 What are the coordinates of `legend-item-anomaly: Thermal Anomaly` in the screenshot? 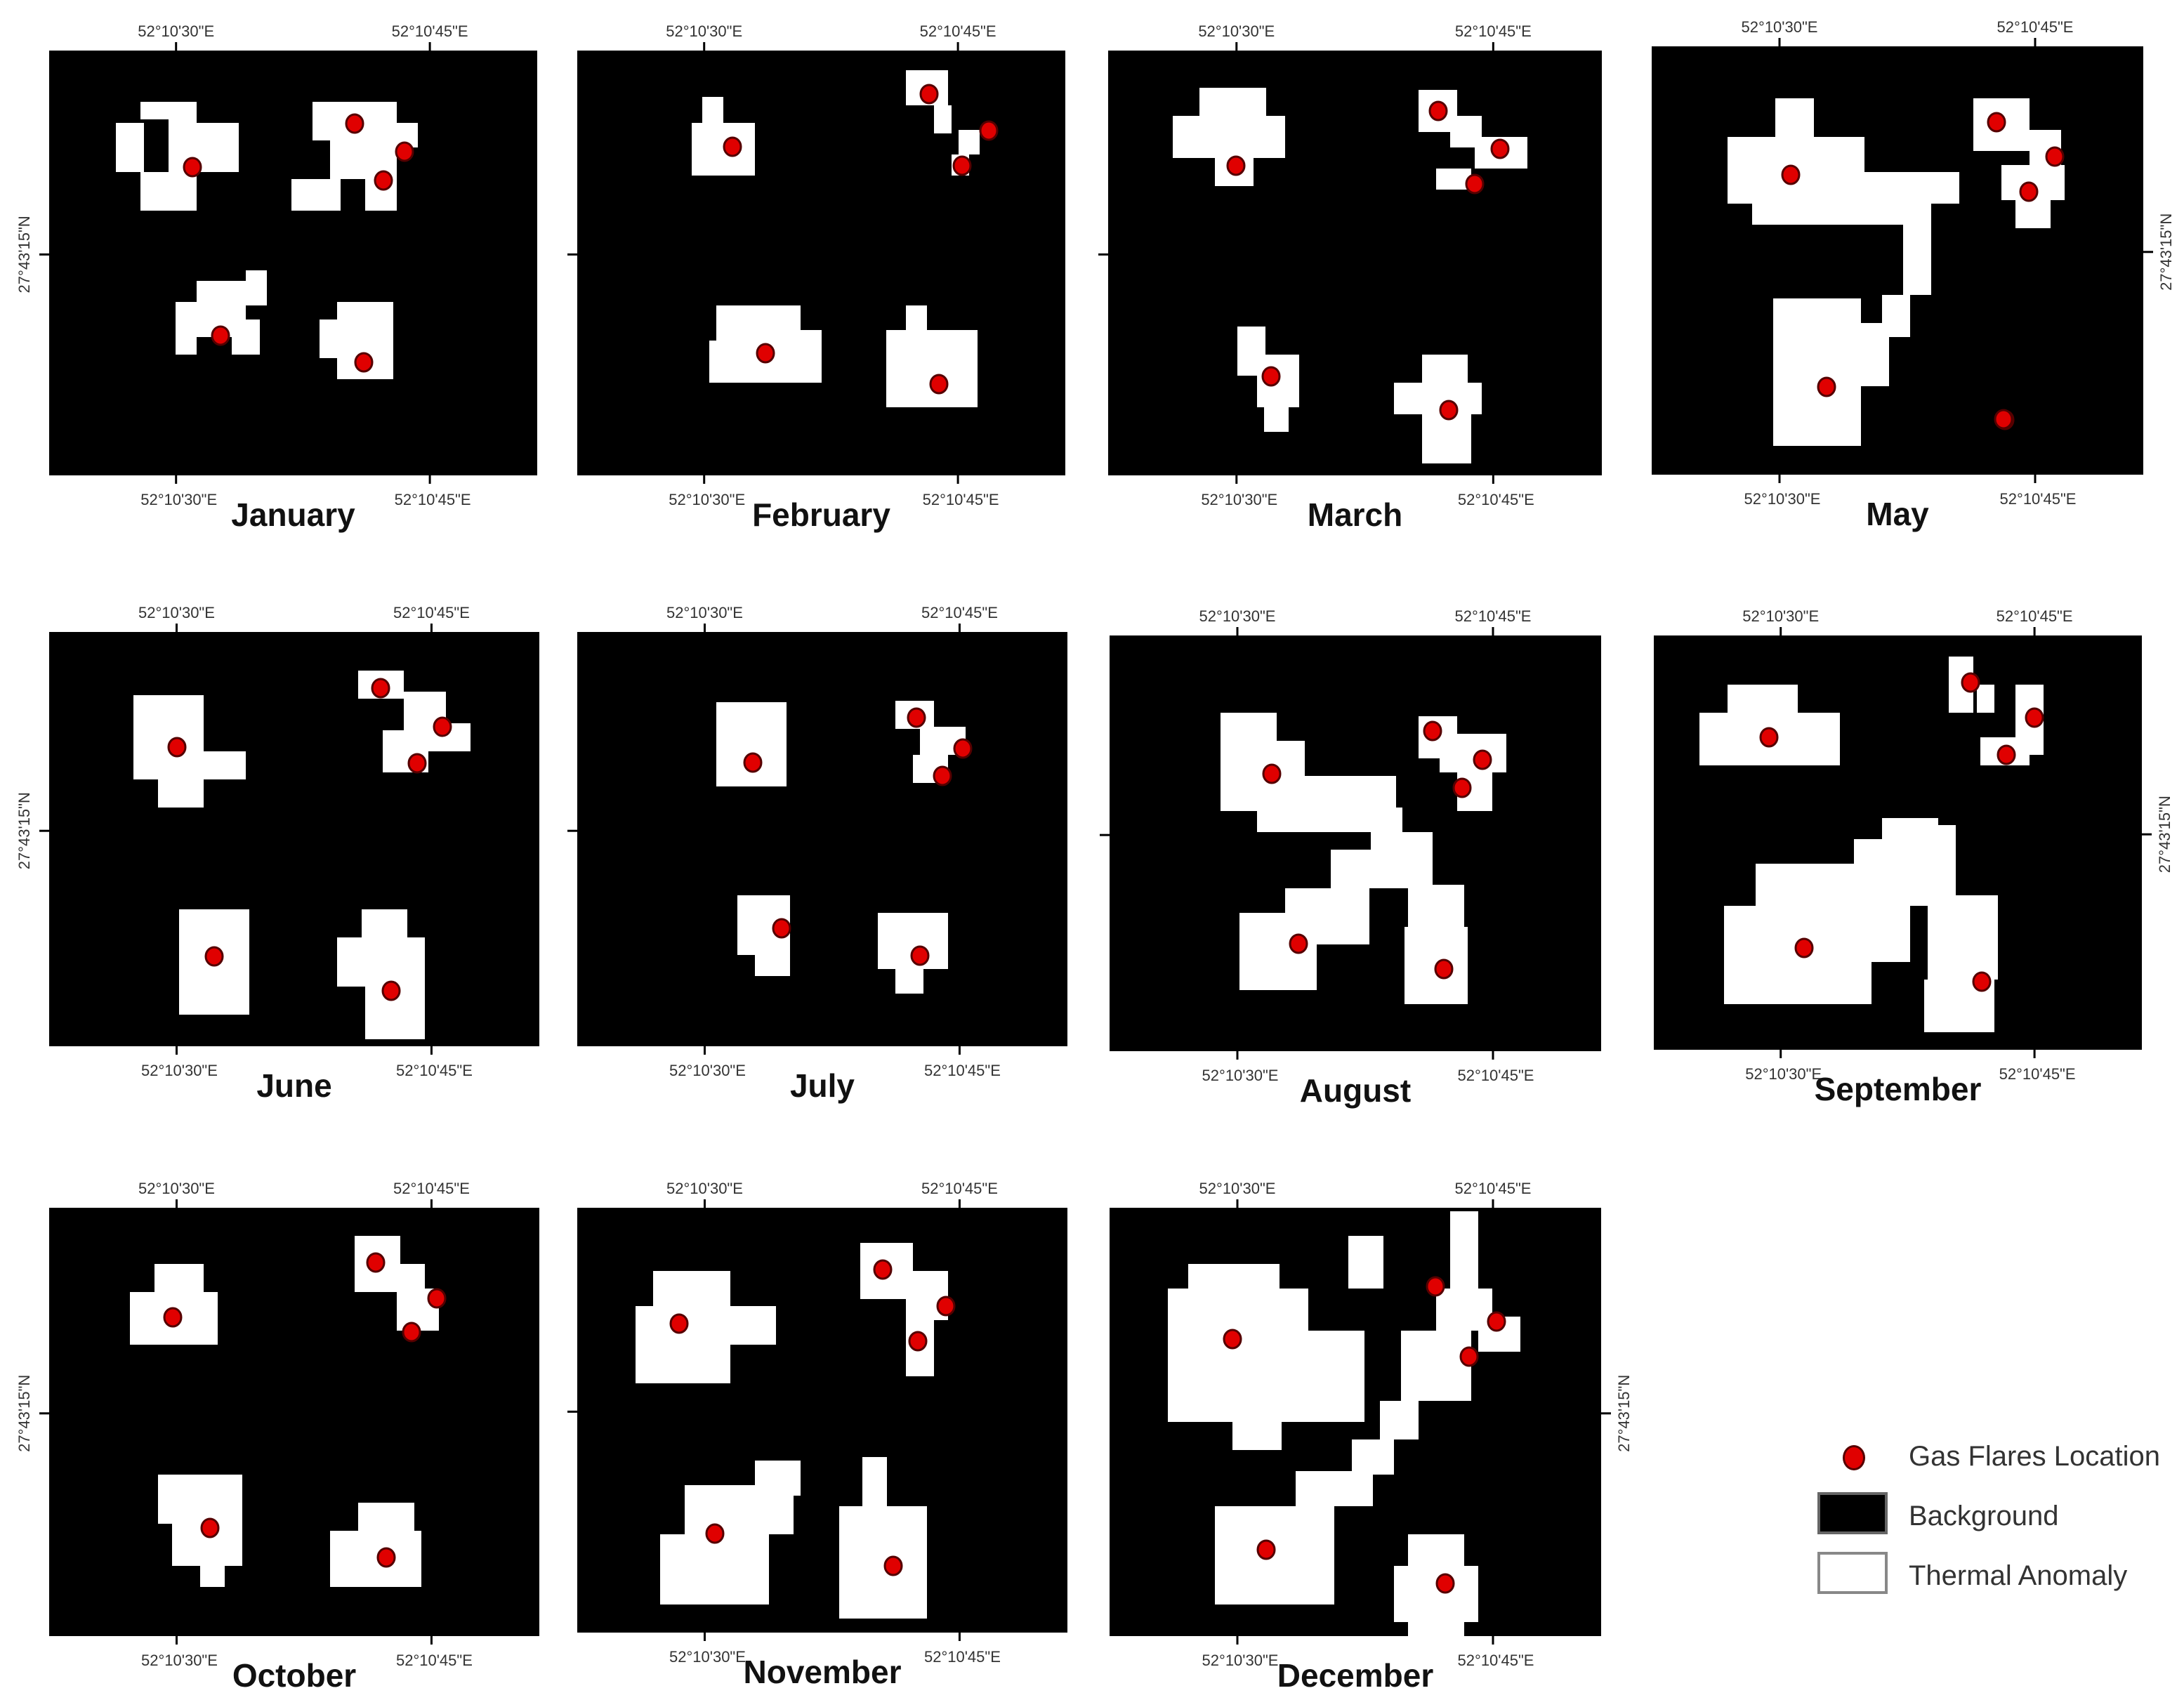 It's located at (1980, 1576).